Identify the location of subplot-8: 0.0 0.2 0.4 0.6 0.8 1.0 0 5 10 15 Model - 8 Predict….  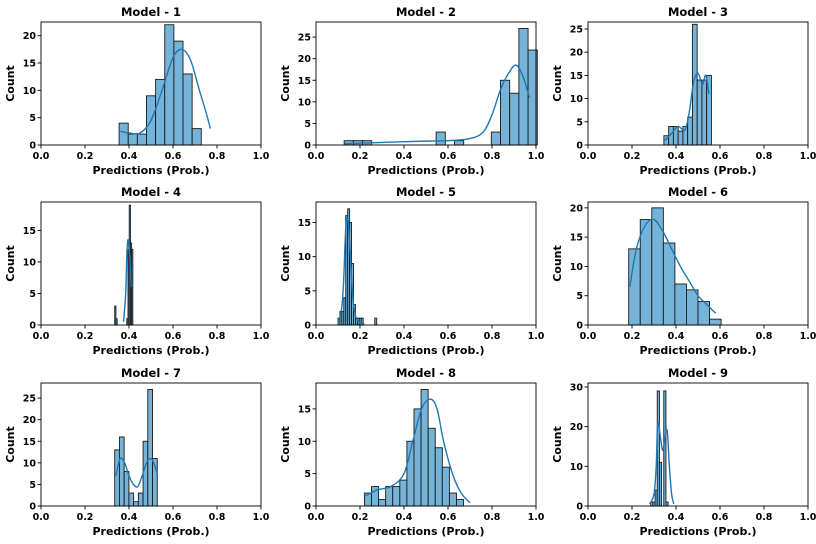
(412, 452).